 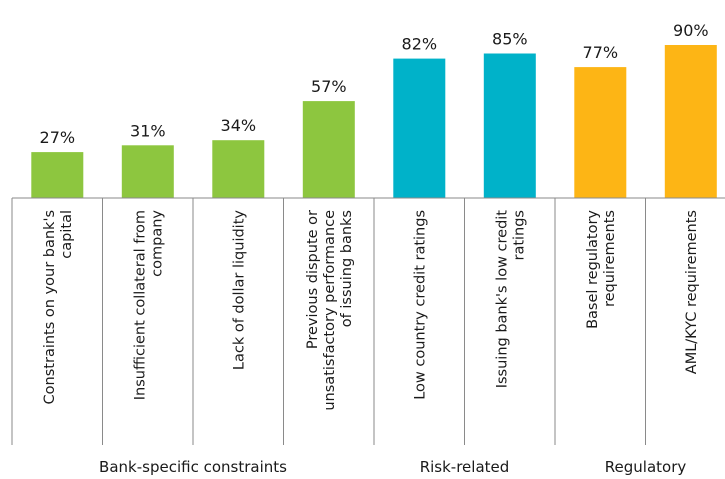 I want to click on value-label-3: 34%, so click(x=239, y=125).